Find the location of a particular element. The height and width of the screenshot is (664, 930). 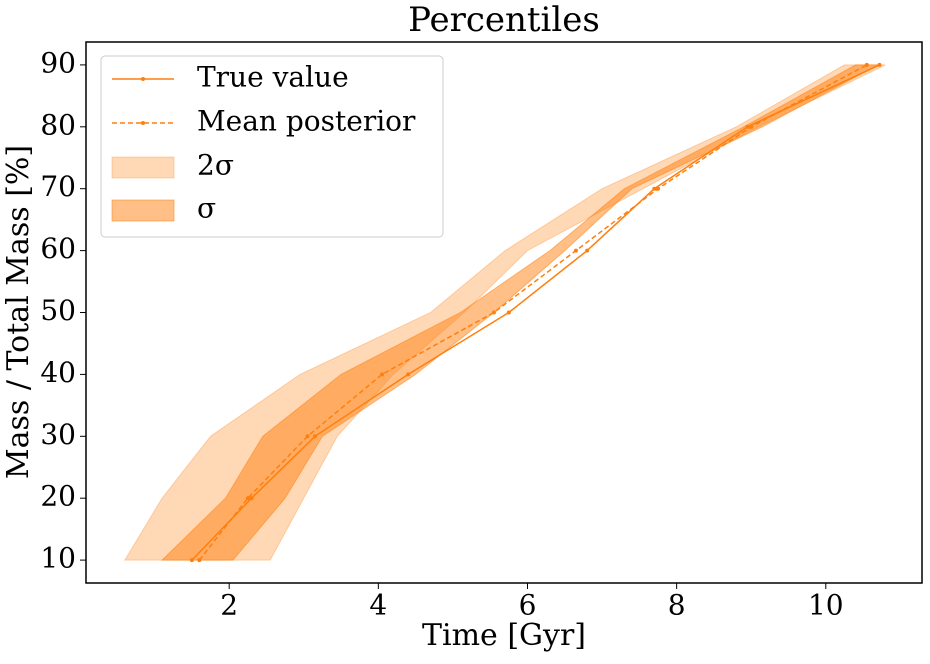

x-tick-label: 6 is located at coordinates (528, 605).